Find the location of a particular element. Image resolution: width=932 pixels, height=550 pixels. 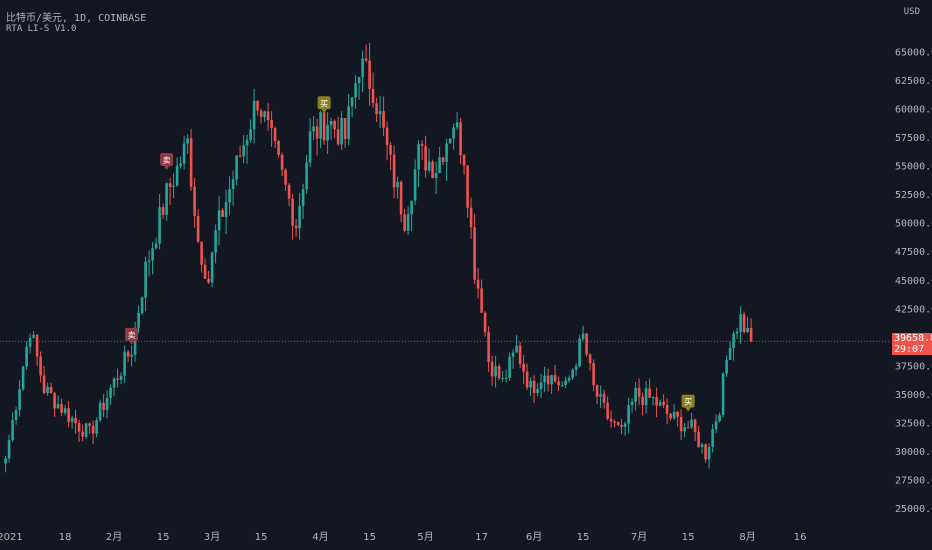

y-tick-label: 42500.00 is located at coordinates (913, 309).